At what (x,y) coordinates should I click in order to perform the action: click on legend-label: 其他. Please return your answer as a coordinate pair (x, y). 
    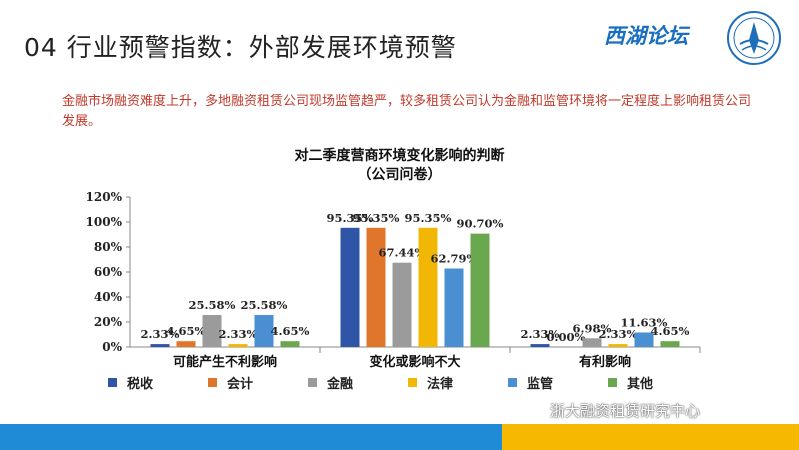
    Looking at the image, I should click on (640, 384).